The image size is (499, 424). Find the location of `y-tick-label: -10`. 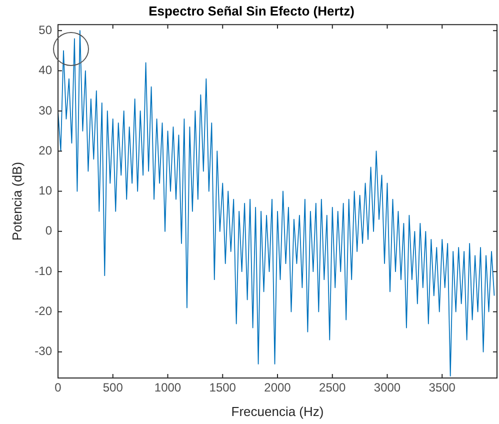

y-tick-label: -10 is located at coordinates (43, 271).